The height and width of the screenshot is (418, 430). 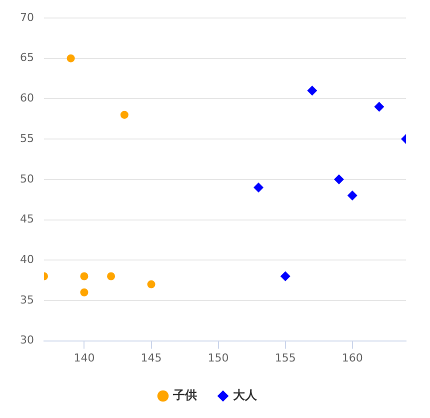 What do you see at coordinates (151, 357) in the screenshot?
I see `x-tick-label: 145` at bounding box center [151, 357].